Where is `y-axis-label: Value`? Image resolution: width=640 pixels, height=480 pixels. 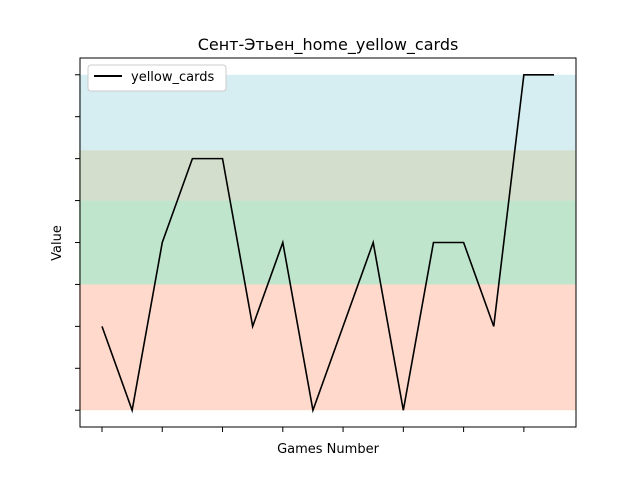 y-axis-label: Value is located at coordinates (57, 243).